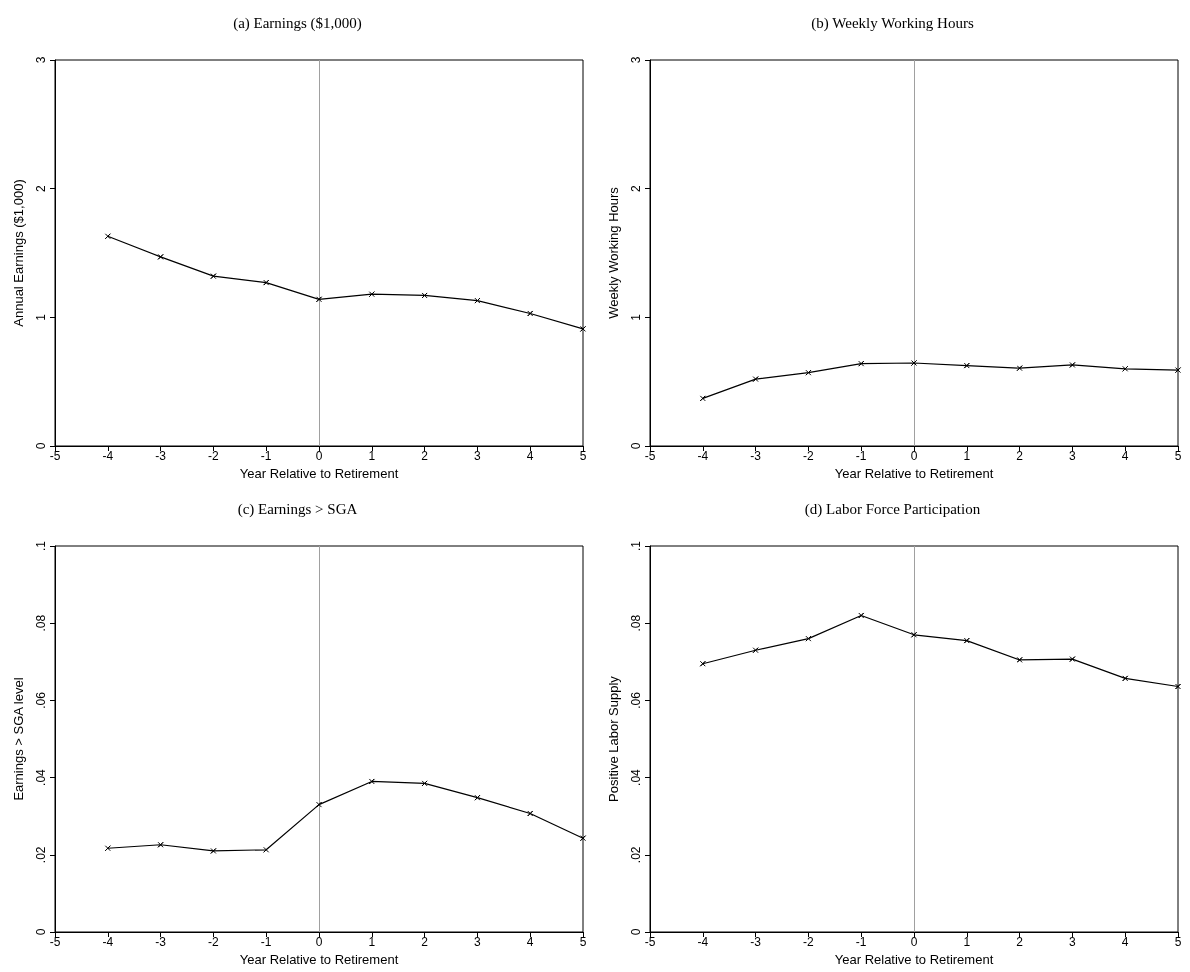 Image resolution: width=1190 pixels, height=972 pixels. Describe the element at coordinates (636, 546) in the screenshot. I see `y-tick-label: .1` at that location.